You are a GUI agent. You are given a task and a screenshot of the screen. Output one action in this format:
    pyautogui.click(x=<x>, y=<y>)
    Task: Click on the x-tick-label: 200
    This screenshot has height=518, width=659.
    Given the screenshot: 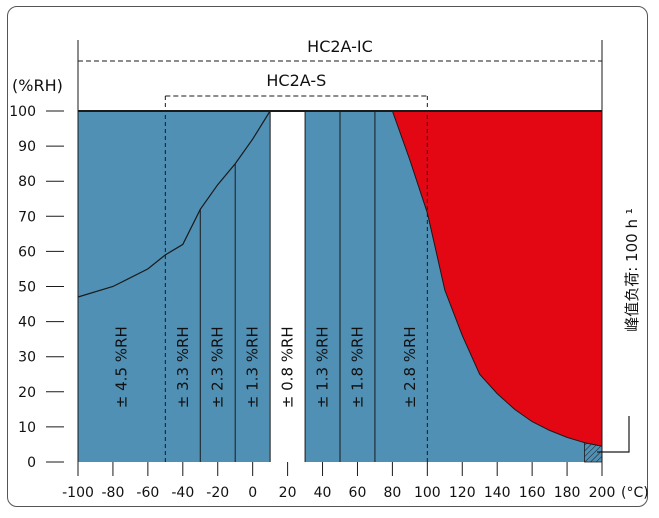 What is the action you would take?
    pyautogui.click(x=602, y=493)
    